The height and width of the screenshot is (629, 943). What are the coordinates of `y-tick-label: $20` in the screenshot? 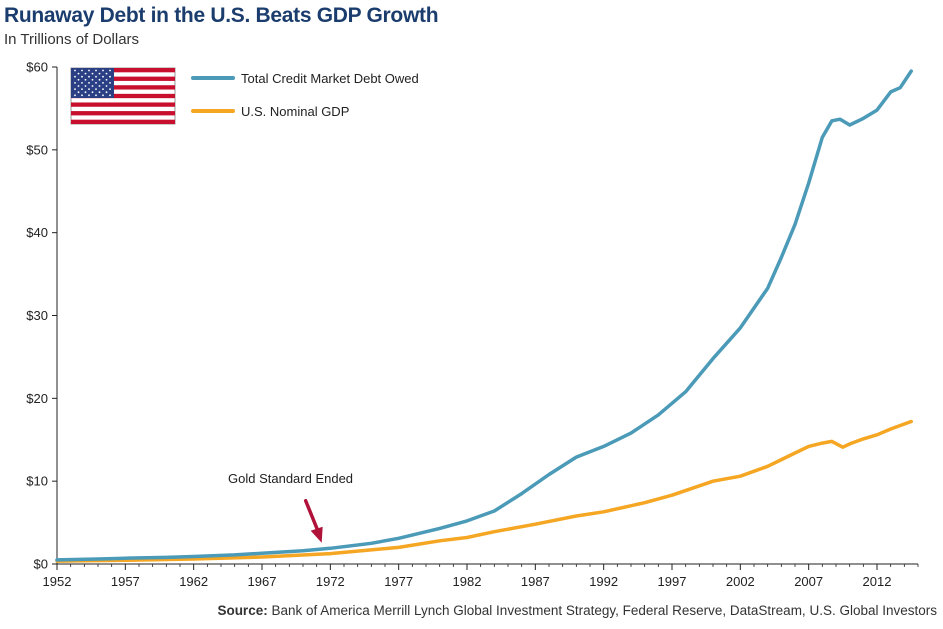 It's located at (37, 398).